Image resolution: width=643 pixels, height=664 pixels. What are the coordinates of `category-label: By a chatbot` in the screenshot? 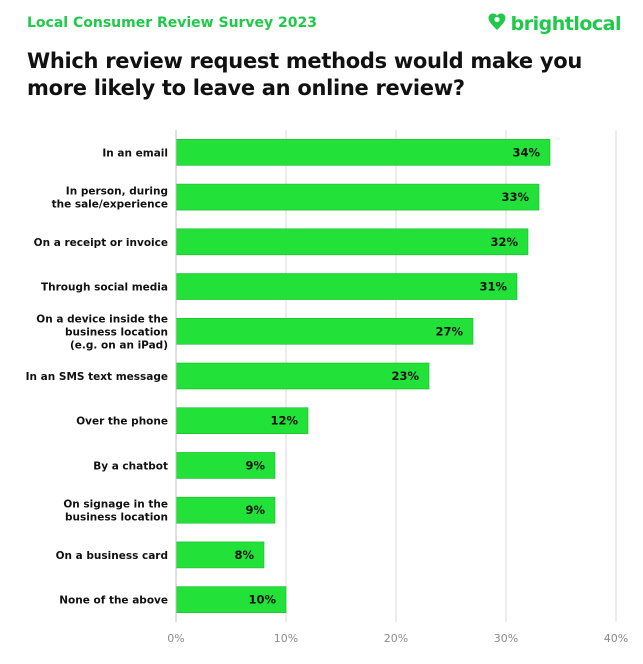 It's located at (130, 466).